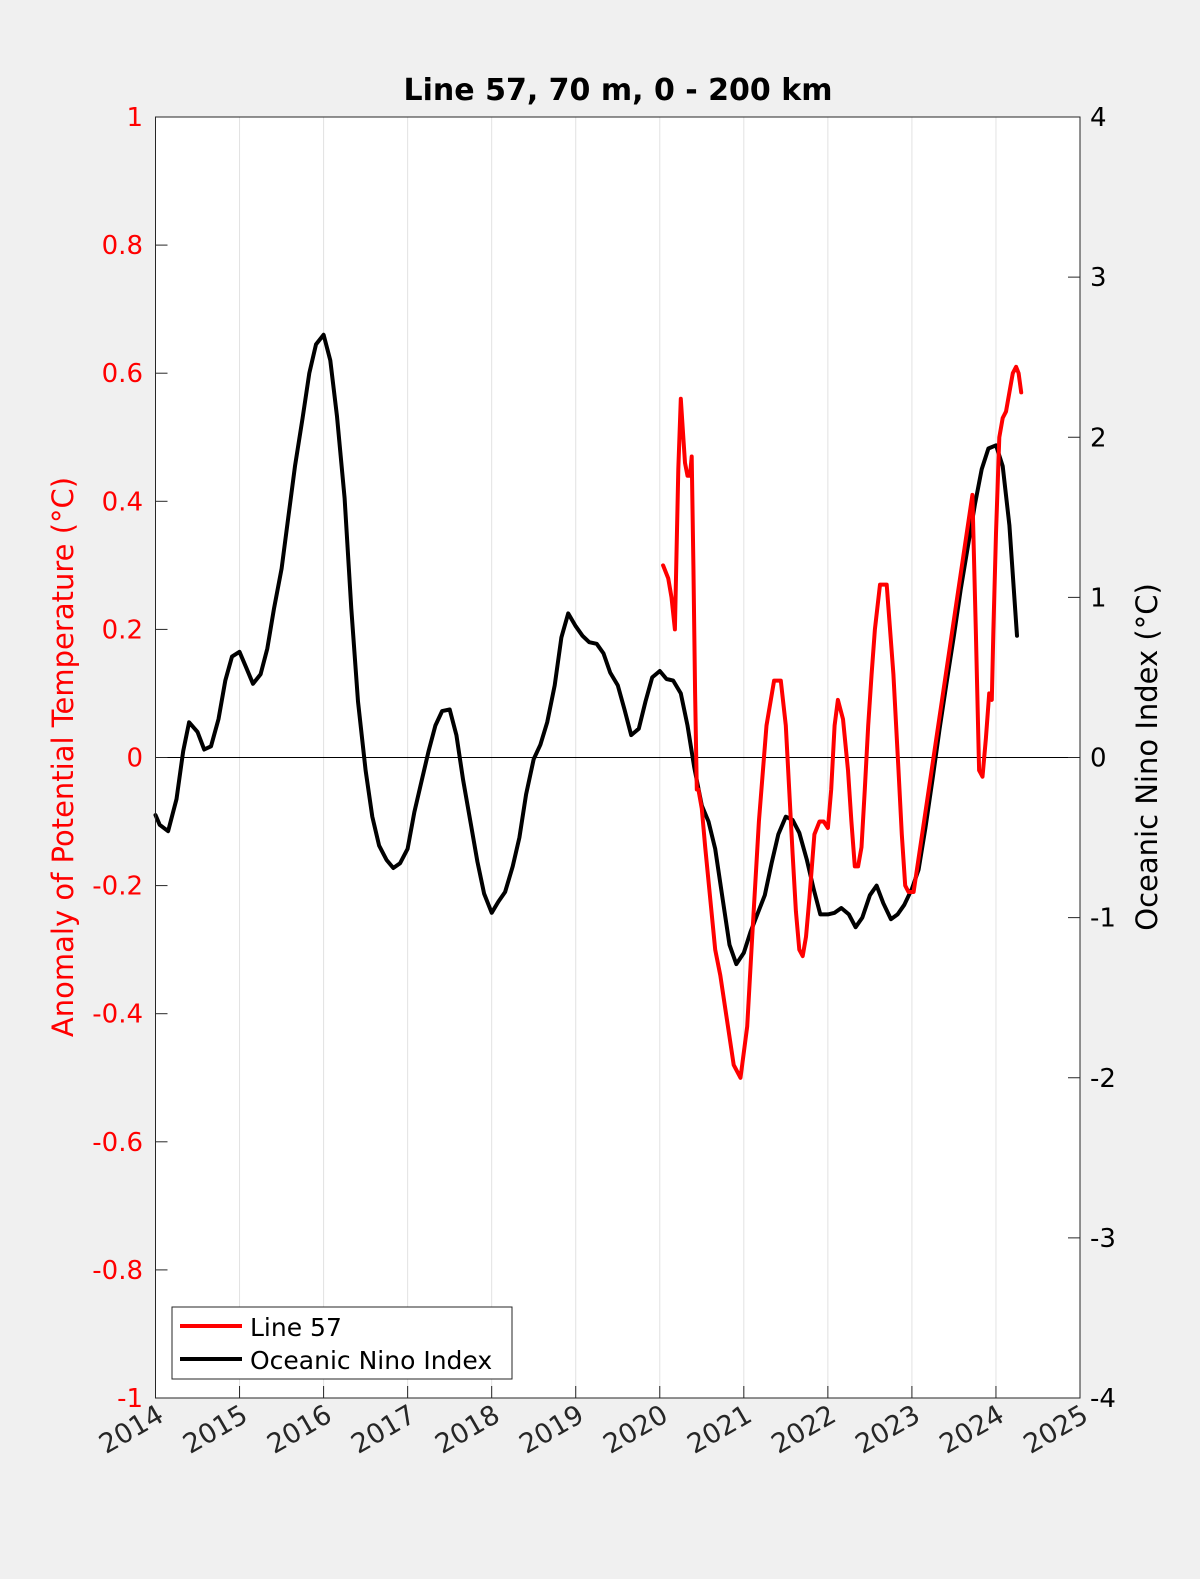  Describe the element at coordinates (1098, 759) in the screenshot. I see `right-tick-label: 0` at that location.